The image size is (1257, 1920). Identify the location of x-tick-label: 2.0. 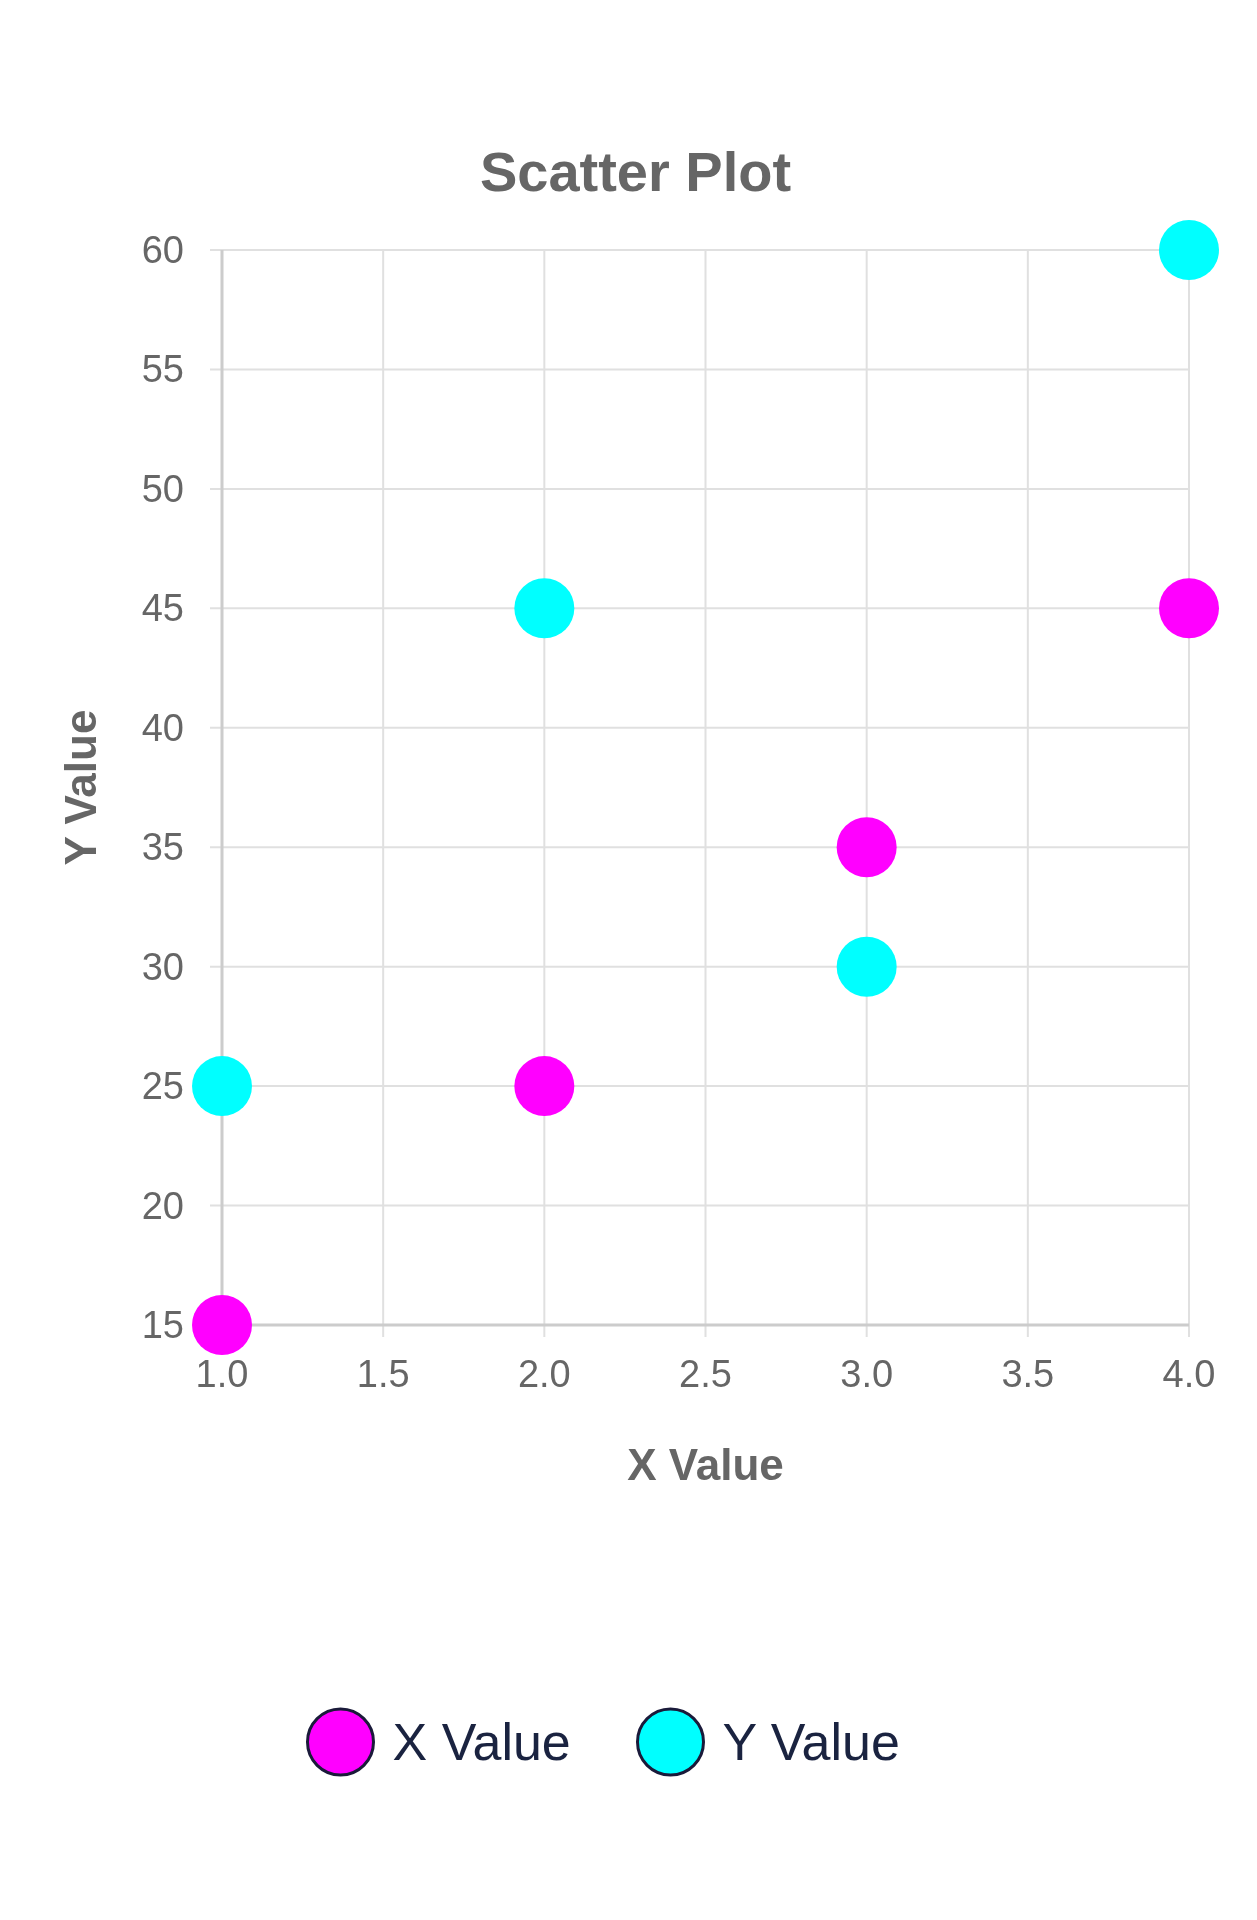
(544, 1374).